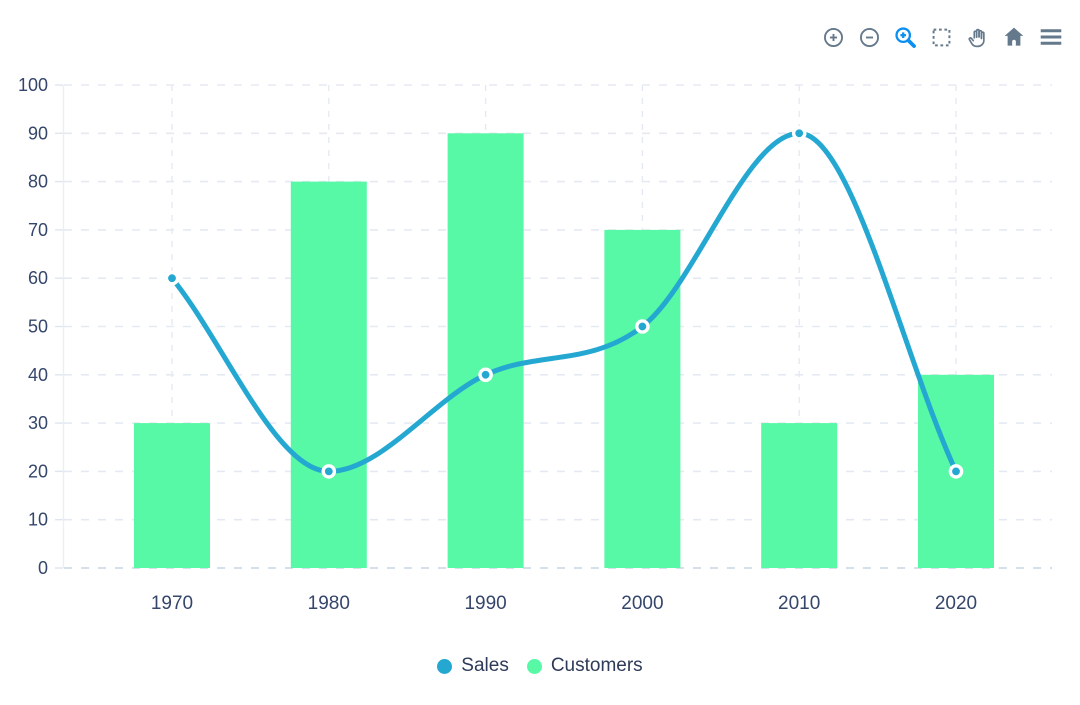 This screenshot has width=1080, height=705. I want to click on y-axis-labels: 0 10 20 30 40 50 60 70 80 90 100, so click(33, 326).